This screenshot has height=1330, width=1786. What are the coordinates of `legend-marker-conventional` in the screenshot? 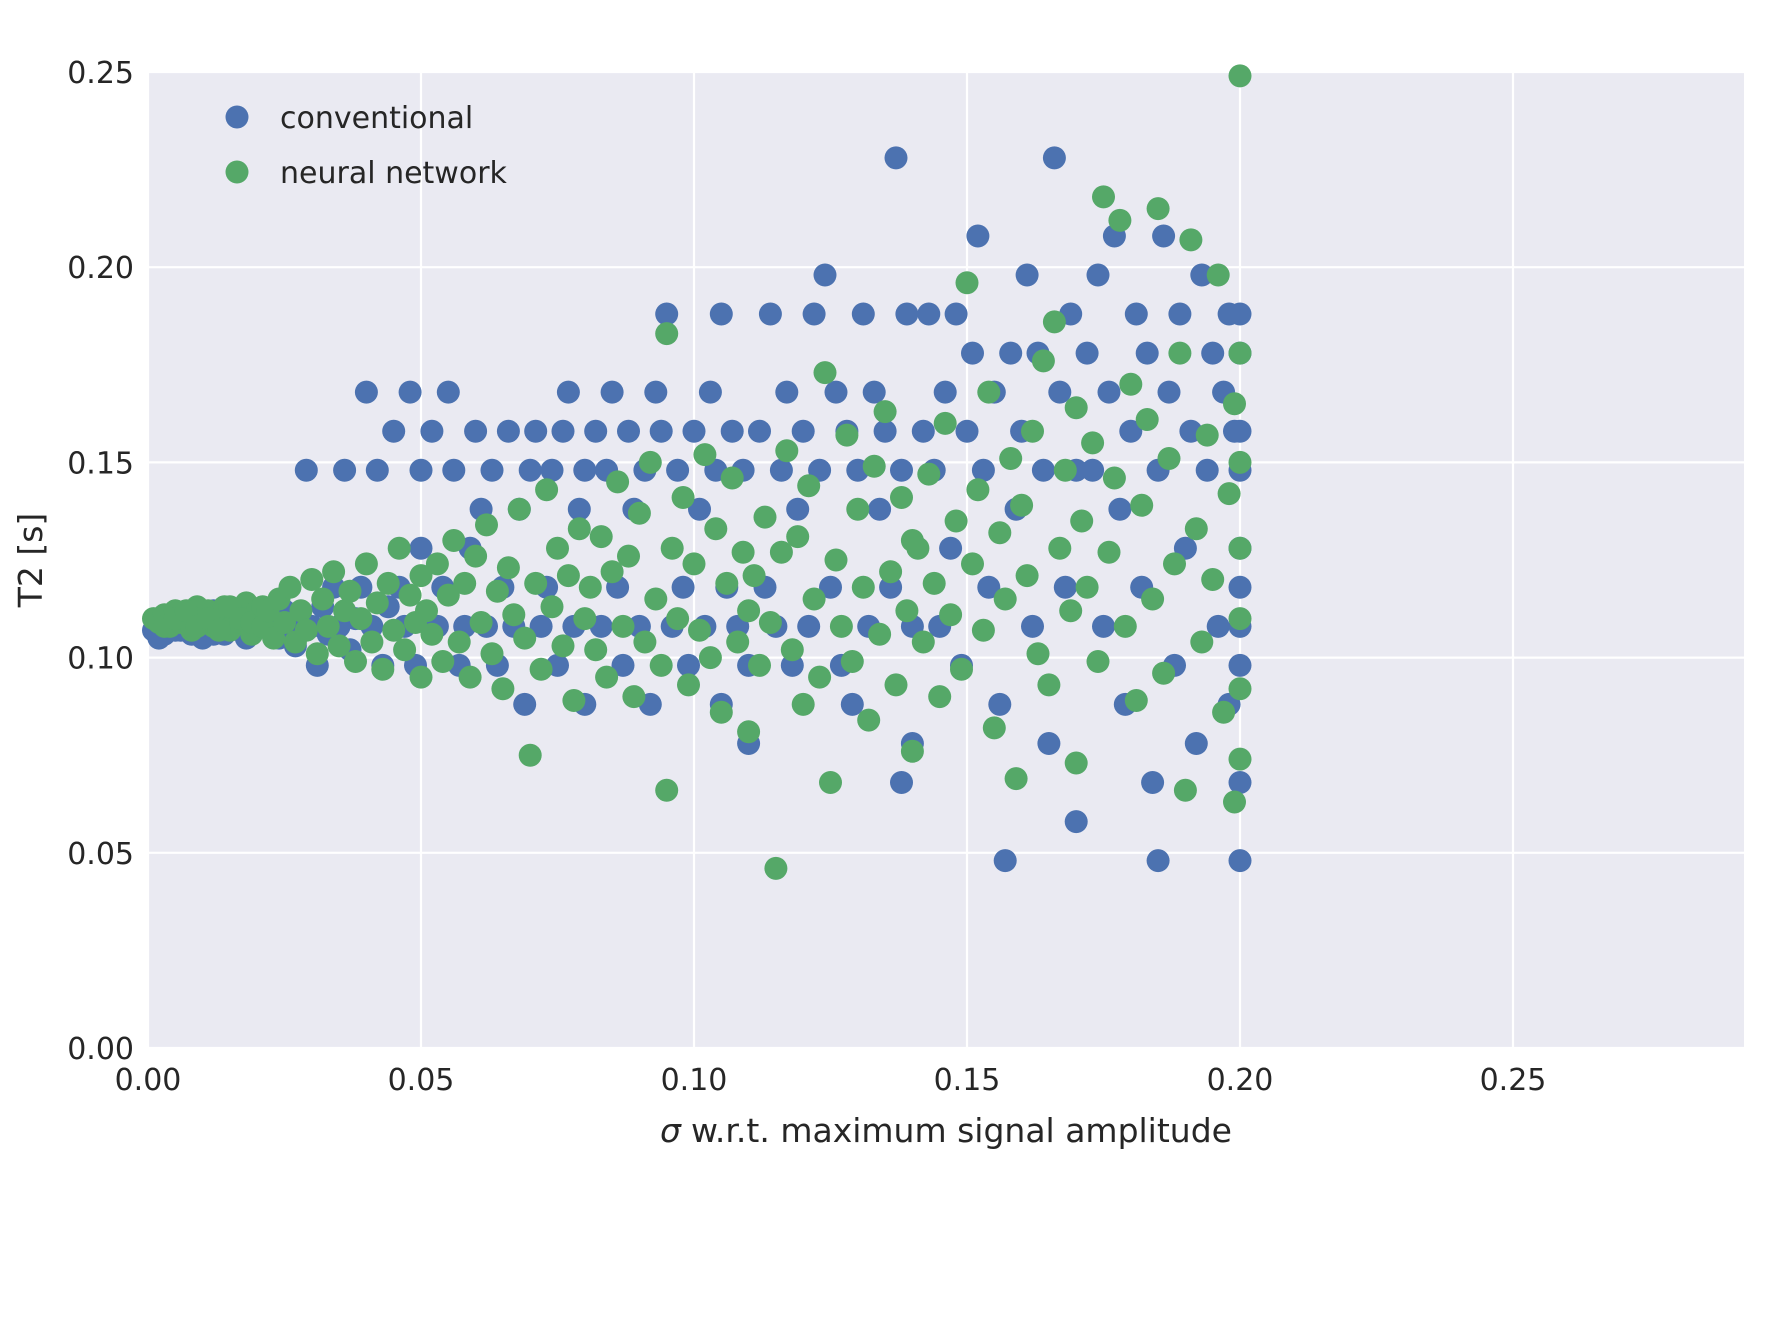 It's located at (237, 117).